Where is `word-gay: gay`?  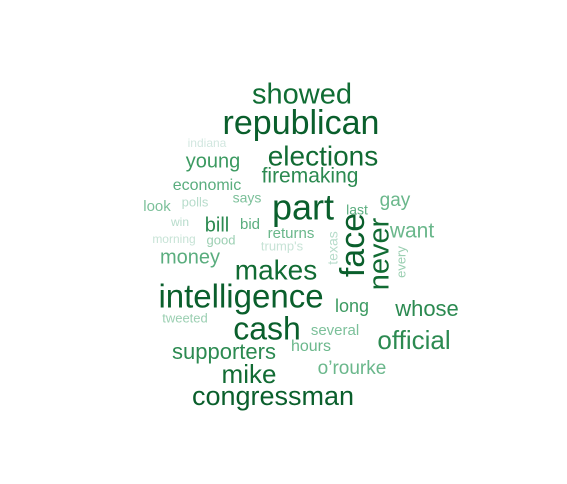
word-gay: gay is located at coordinates (395, 200).